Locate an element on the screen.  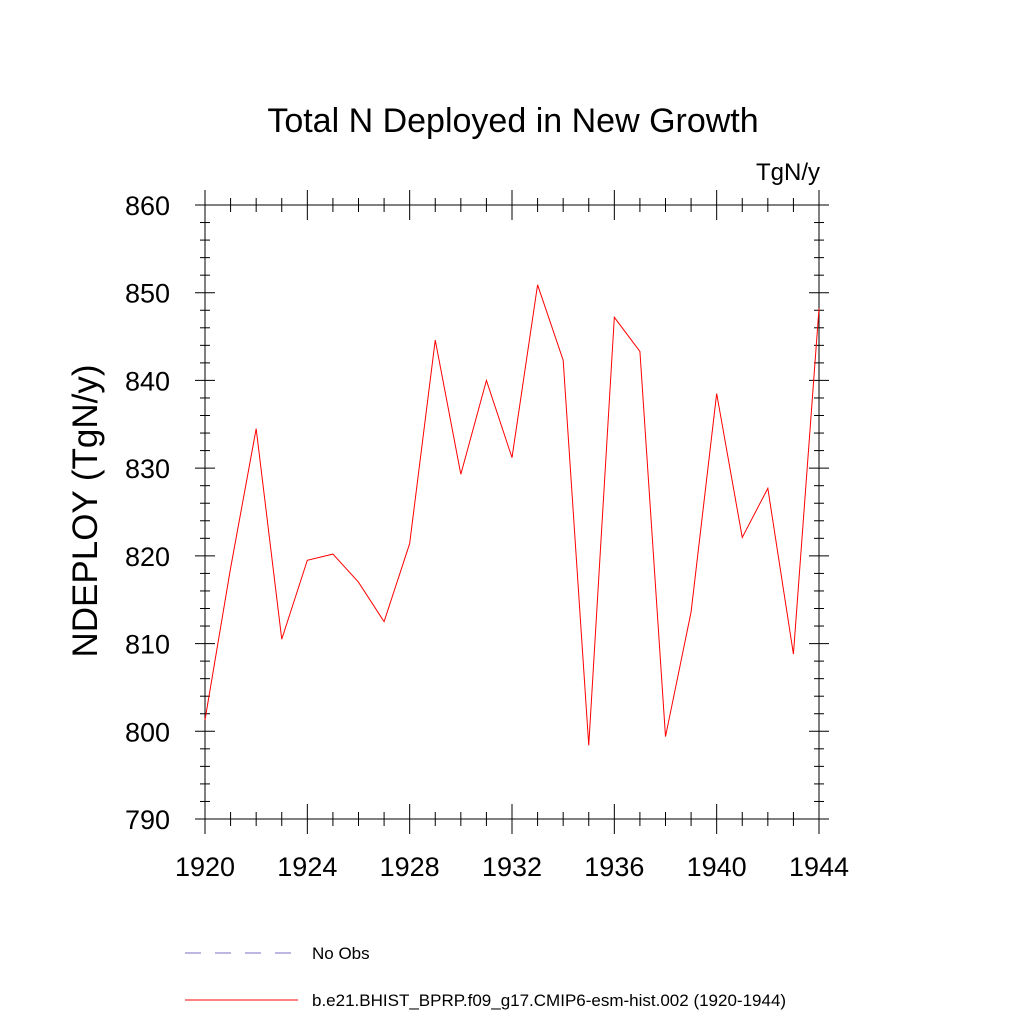
x-tick-label: 1944 is located at coordinates (819, 867).